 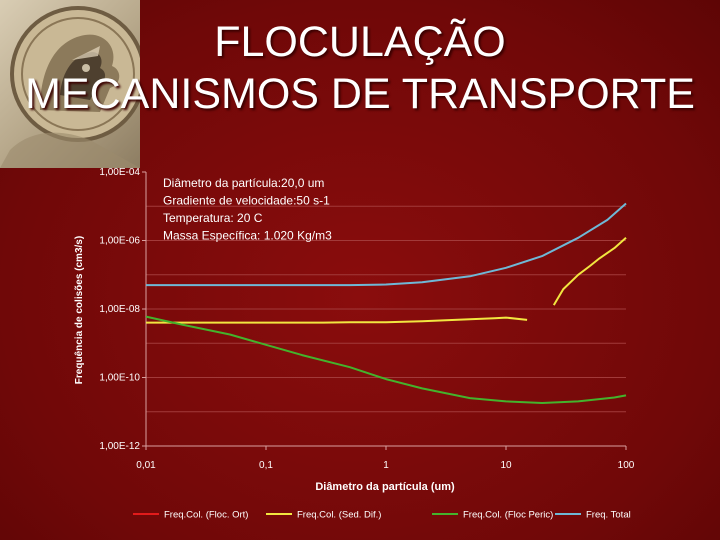 I want to click on y-tick-label: 1,00E-04, so click(x=119, y=172).